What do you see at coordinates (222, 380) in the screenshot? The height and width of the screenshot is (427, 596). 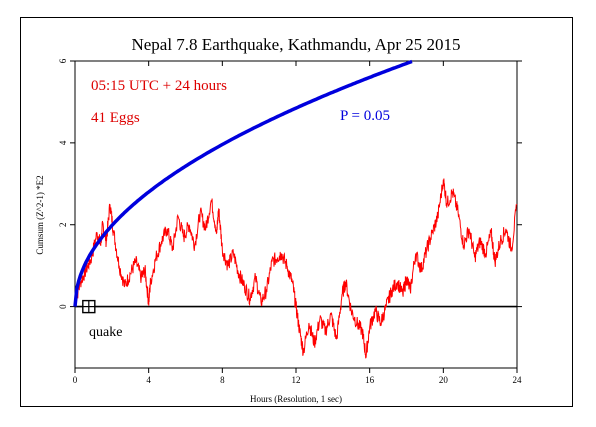 I see `x-tick-label: 8` at bounding box center [222, 380].